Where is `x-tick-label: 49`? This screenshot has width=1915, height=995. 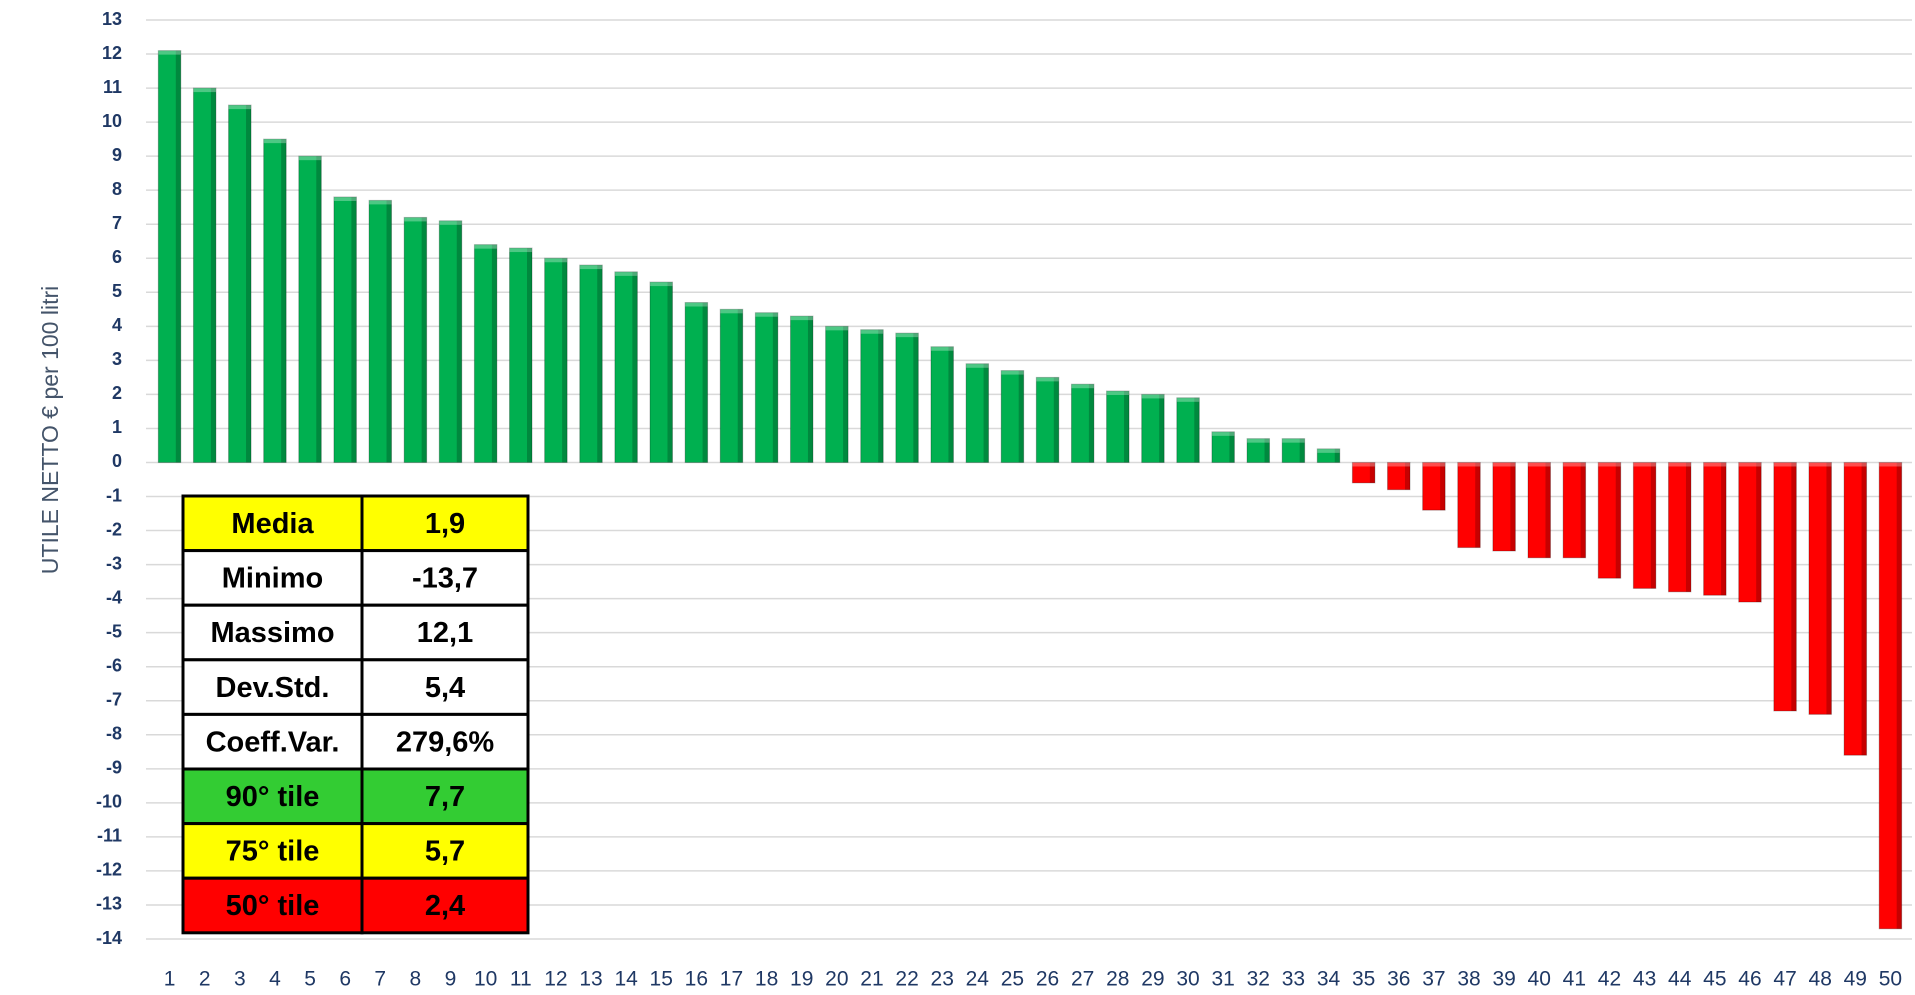 x-tick-label: 49 is located at coordinates (1855, 979).